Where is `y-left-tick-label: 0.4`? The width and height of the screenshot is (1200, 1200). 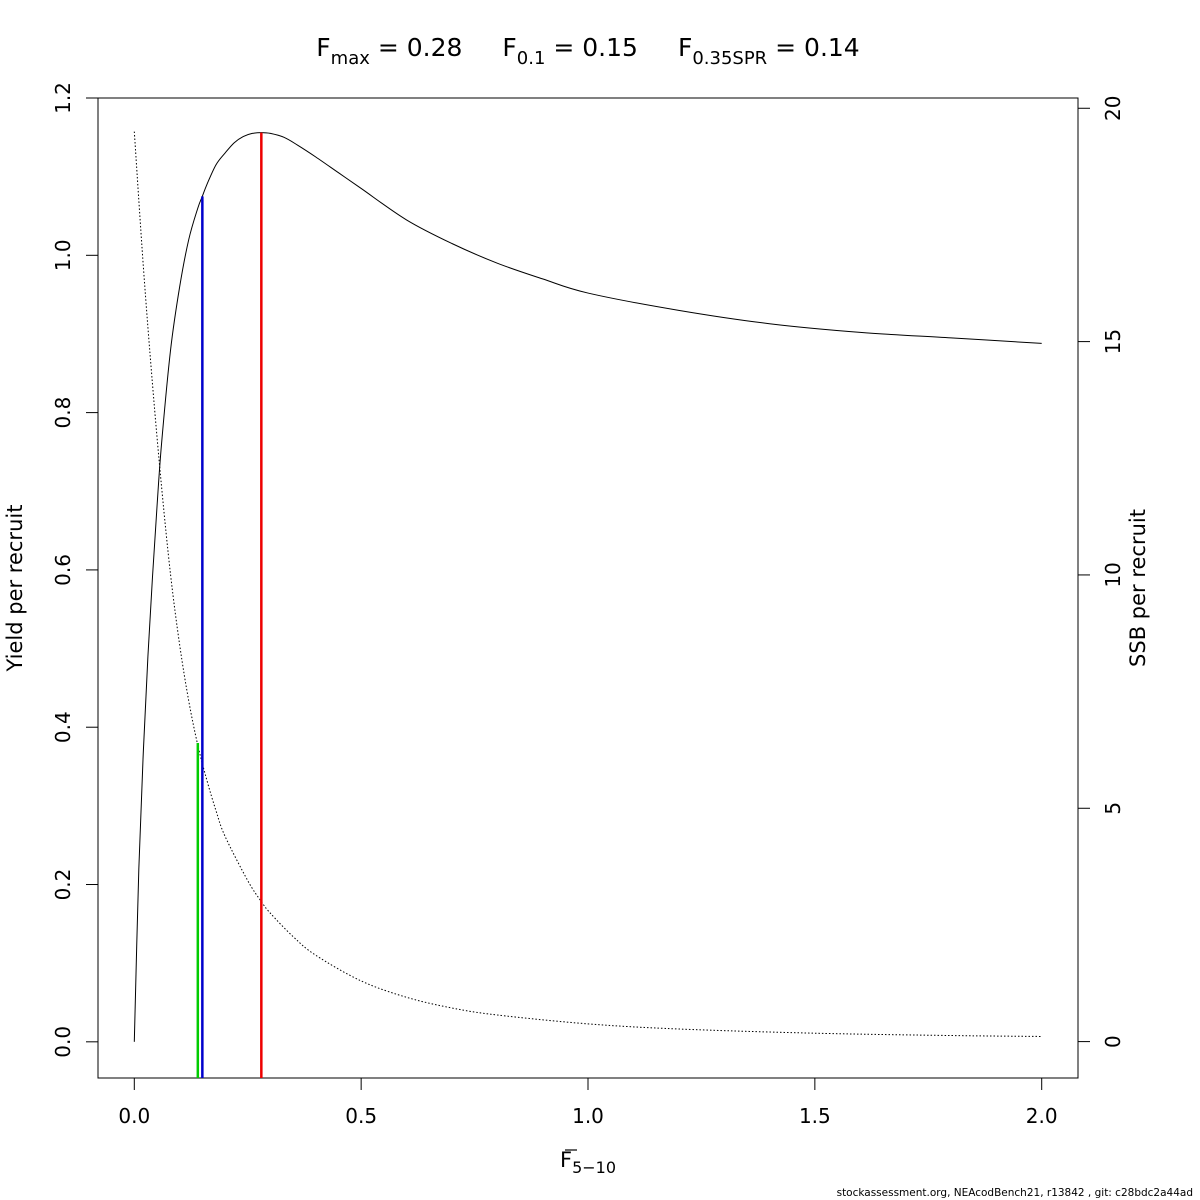
y-left-tick-label: 0.4 is located at coordinates (63, 727).